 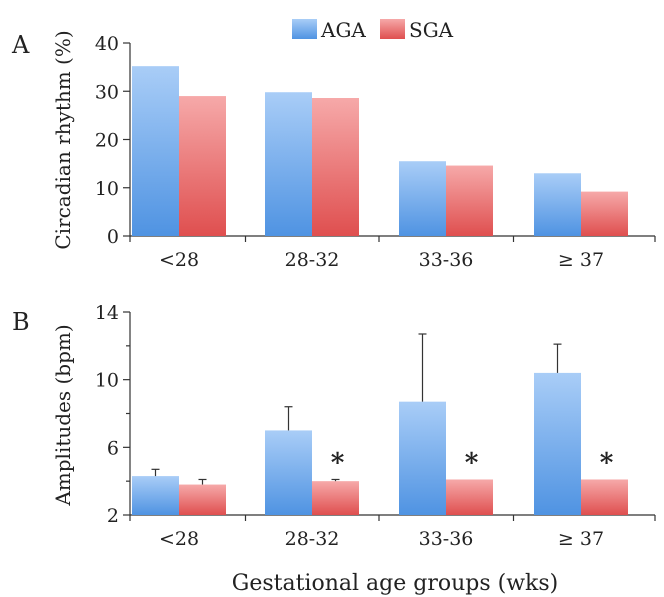 What do you see at coordinates (113, 516) in the screenshot?
I see `y-tick-label: 2` at bounding box center [113, 516].